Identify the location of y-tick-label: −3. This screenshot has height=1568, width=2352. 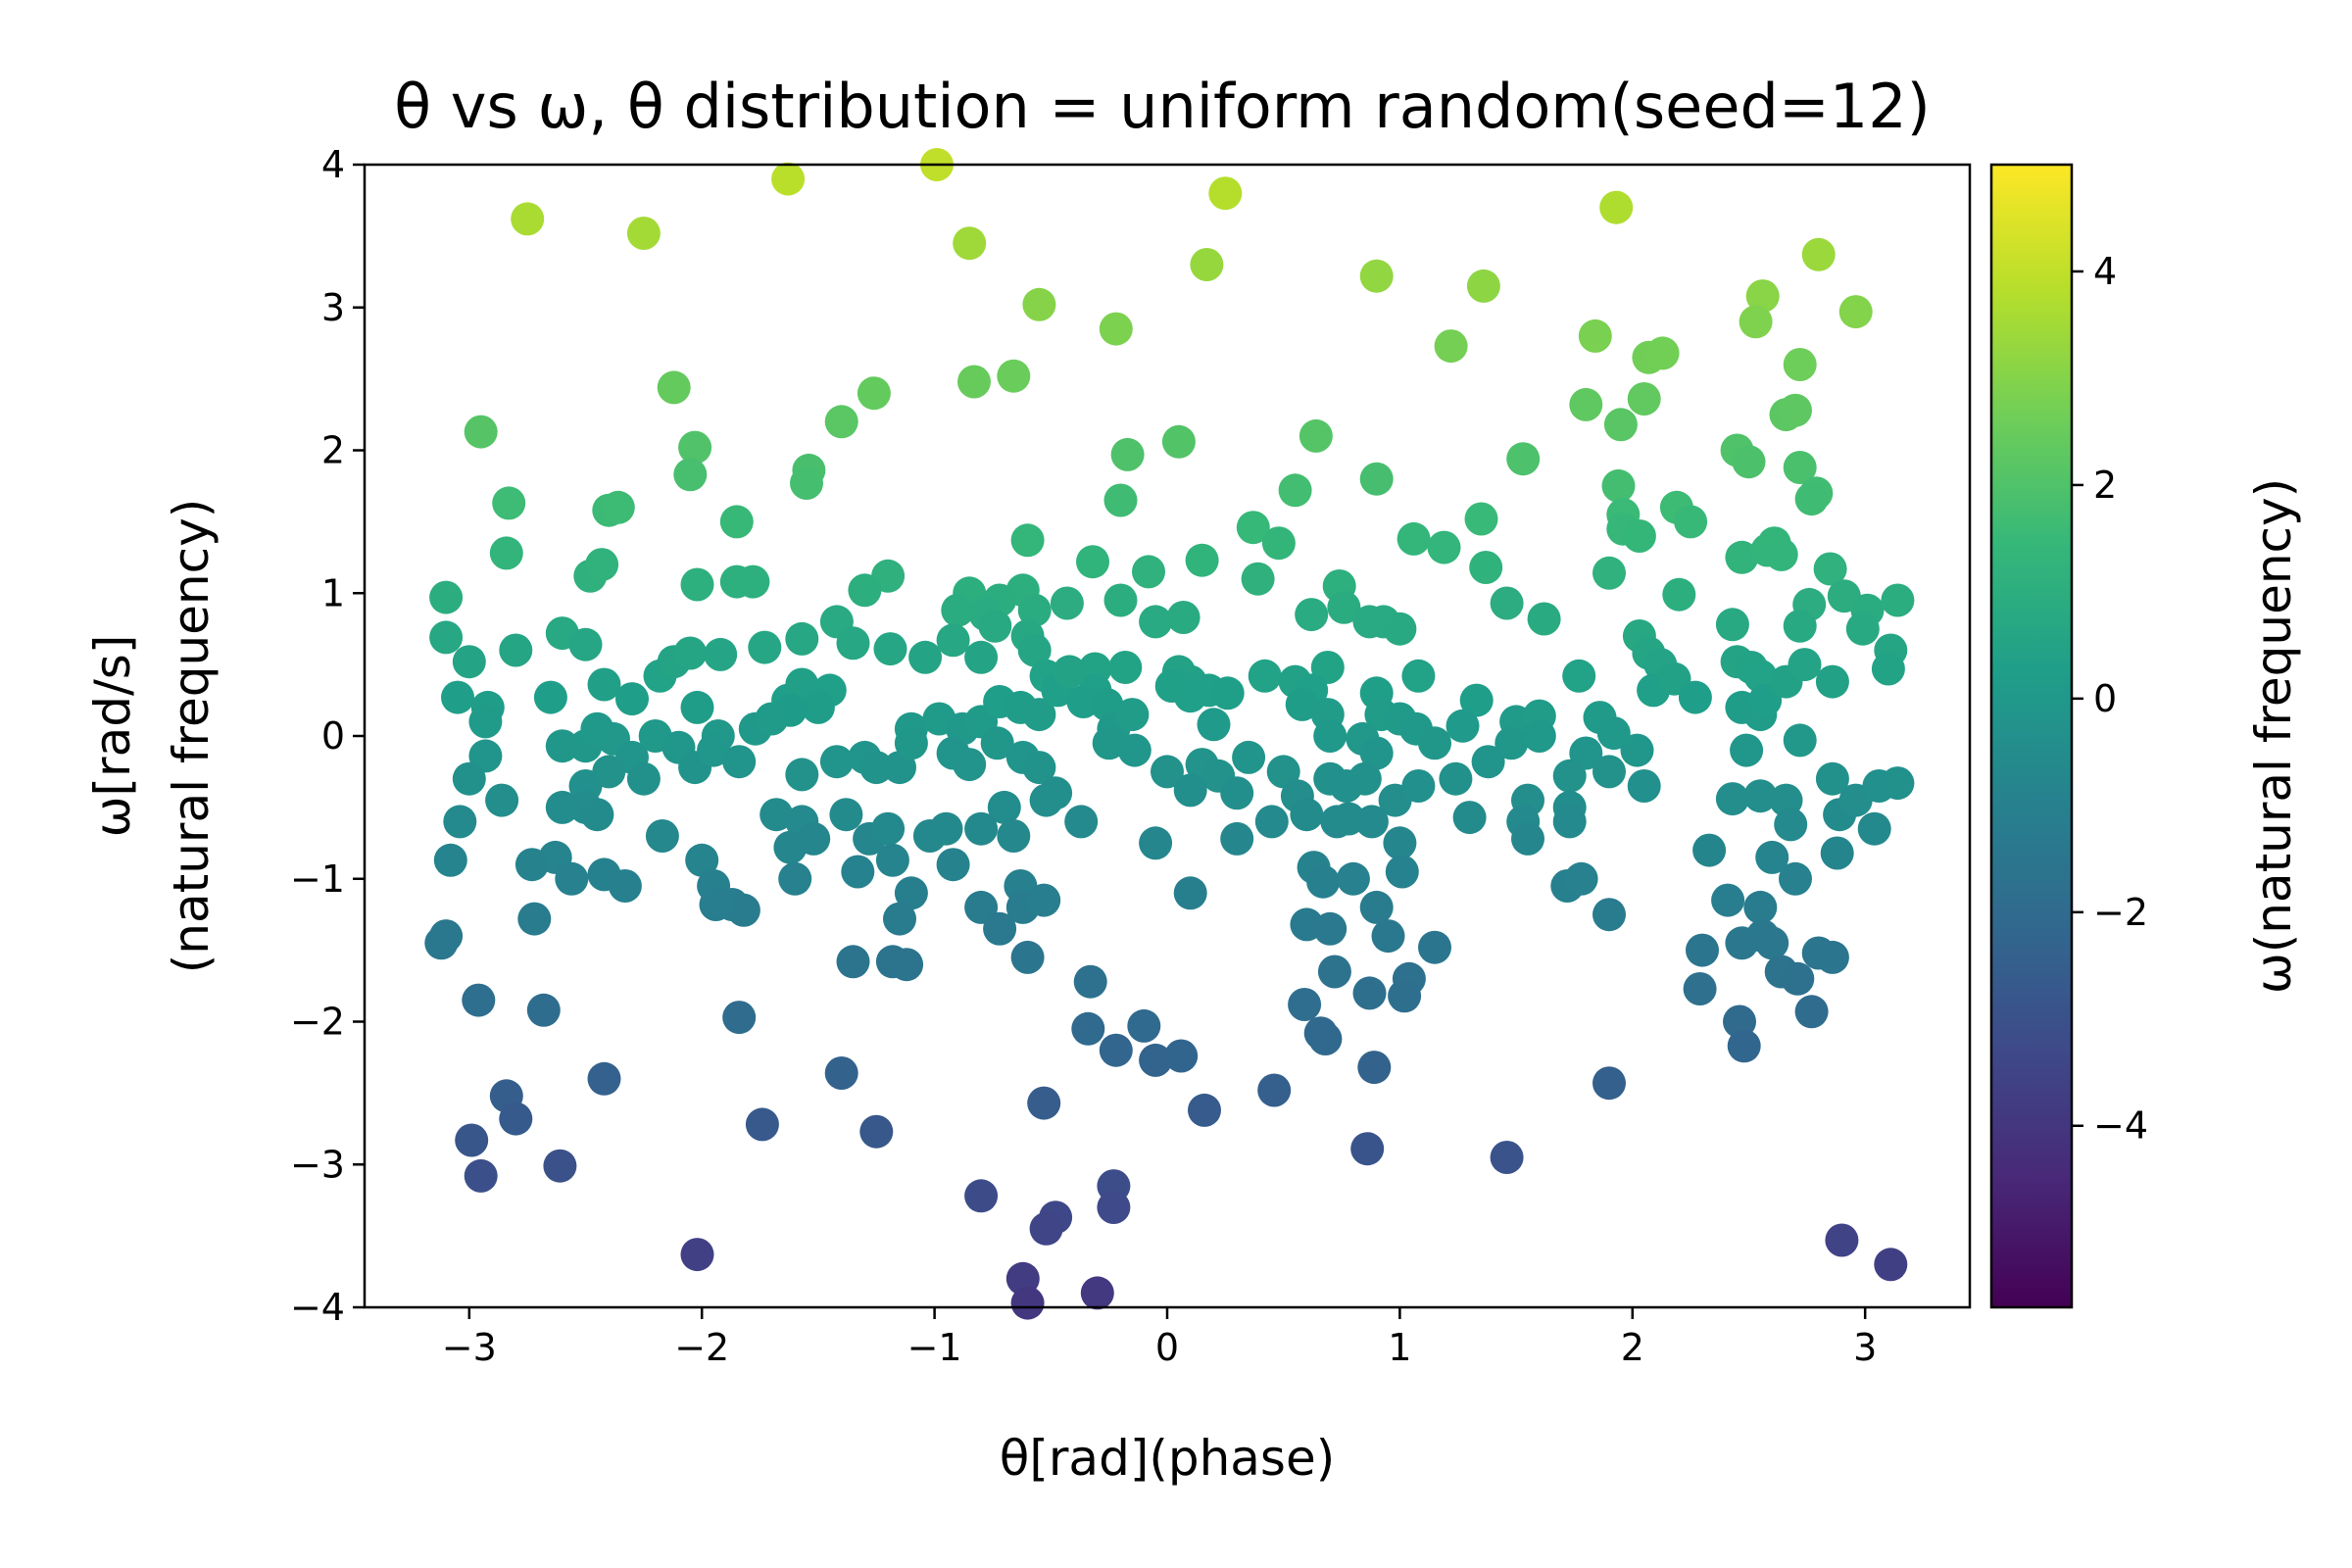
(317, 1164).